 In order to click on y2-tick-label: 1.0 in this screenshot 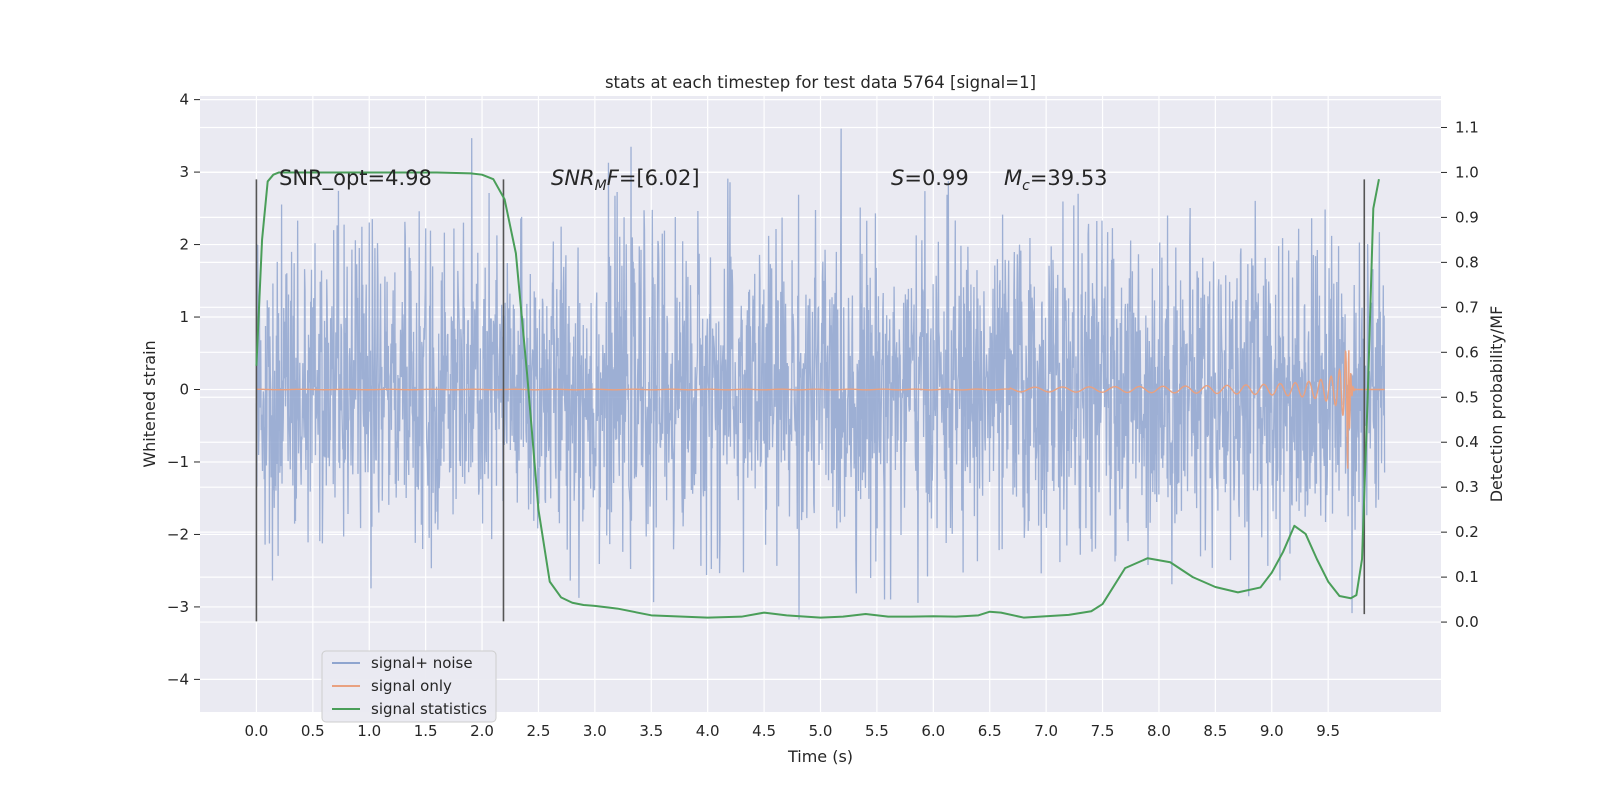, I will do `click(1467, 172)`.